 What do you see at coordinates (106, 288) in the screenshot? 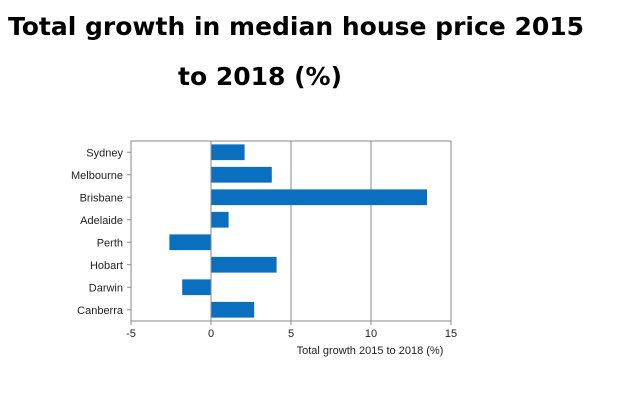
I see `category-label: Darwin` at bounding box center [106, 288].